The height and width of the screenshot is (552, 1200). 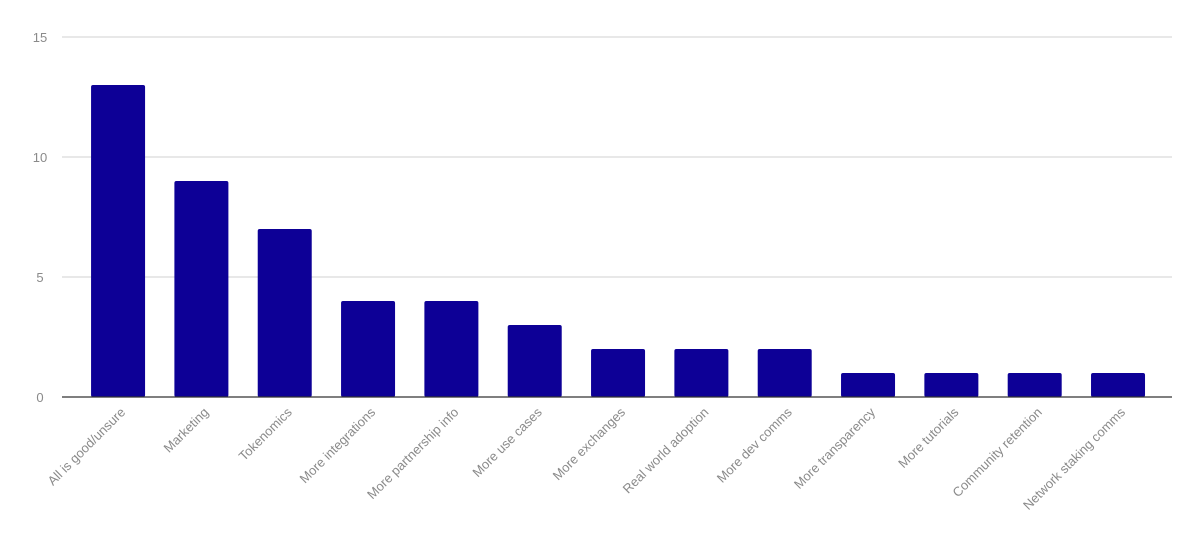 I want to click on x-tick-label: More partnership info, so click(x=412, y=453).